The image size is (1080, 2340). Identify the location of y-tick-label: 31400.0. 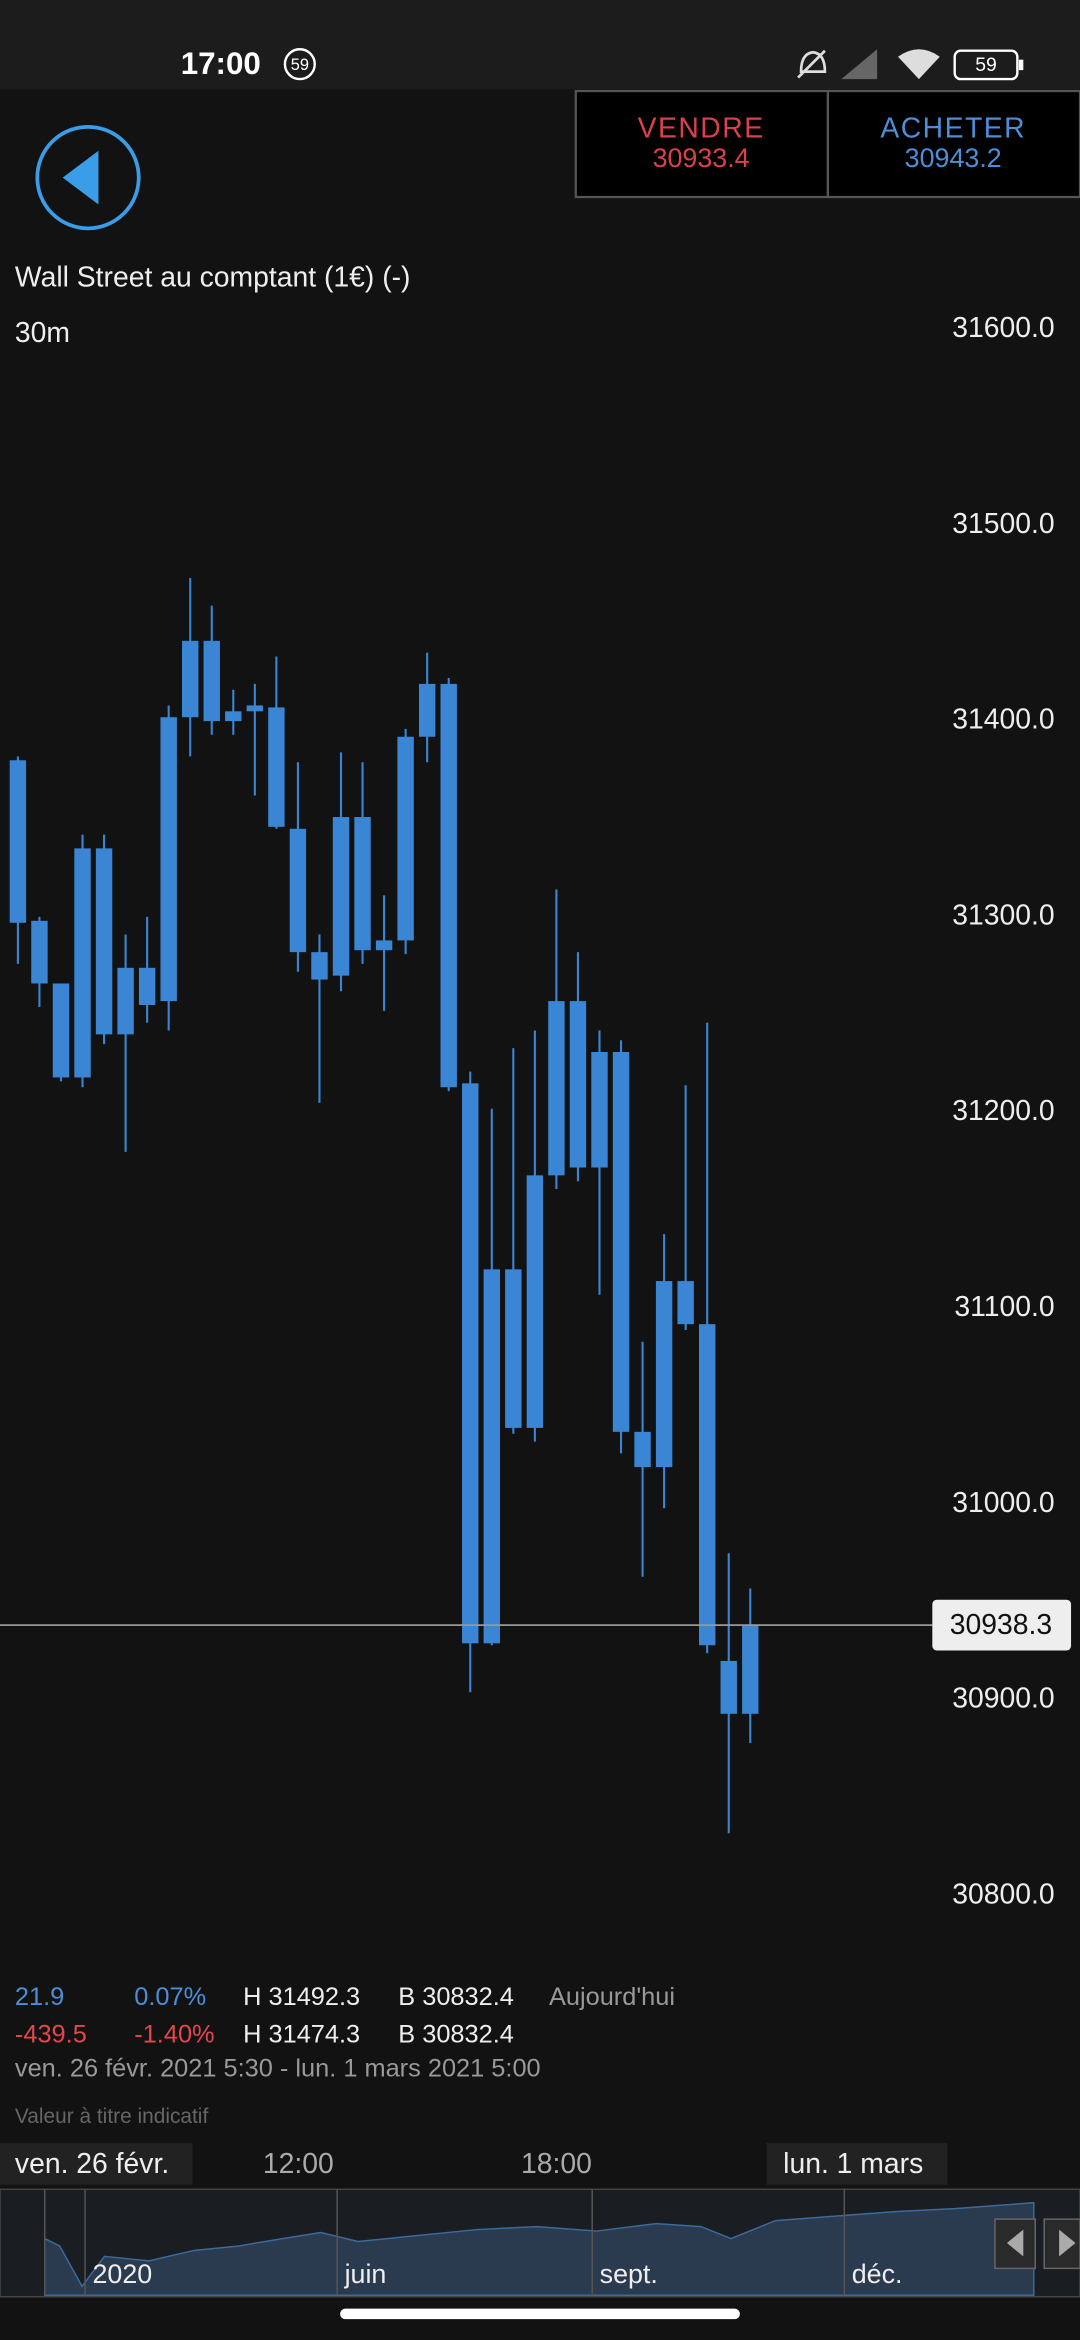
(1003, 720).